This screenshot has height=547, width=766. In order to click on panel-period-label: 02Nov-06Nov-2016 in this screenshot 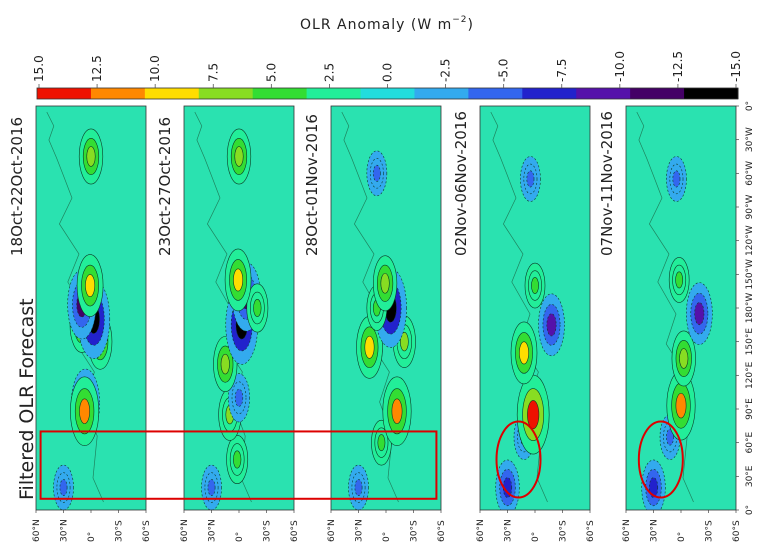, I will do `click(461, 183)`.